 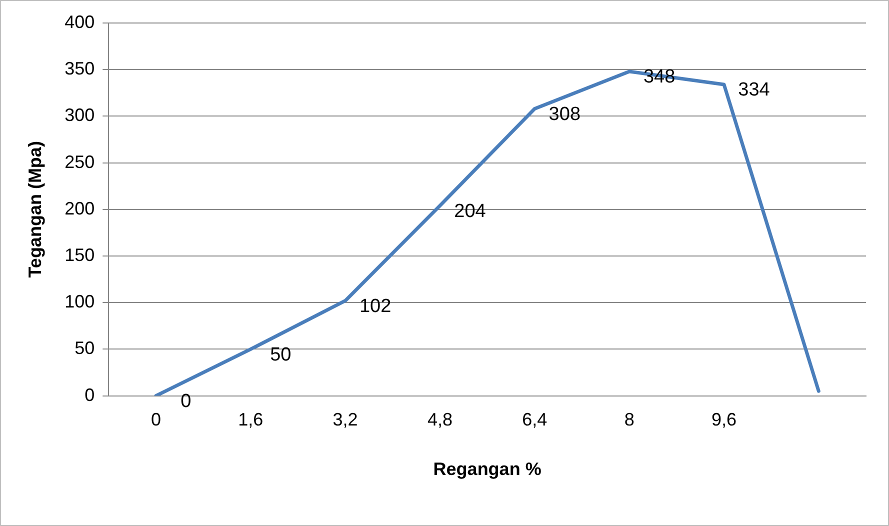 I want to click on data-label: 0, so click(x=186, y=401).